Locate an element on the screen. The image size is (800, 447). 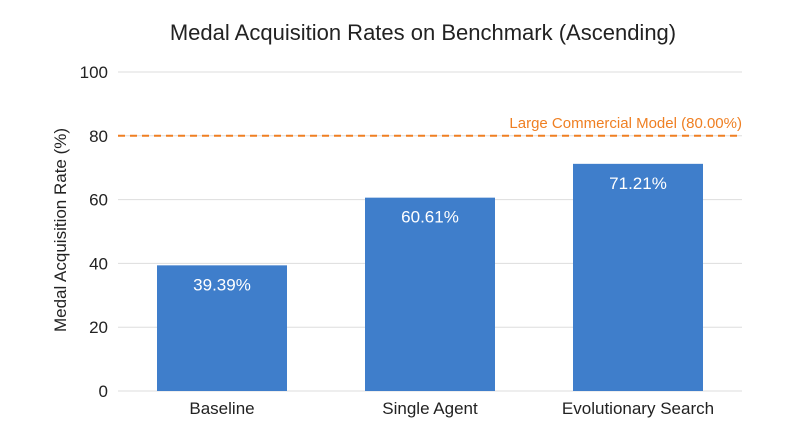
reference-line-label: Large Commercial Model (80.00%) is located at coordinates (625, 123).